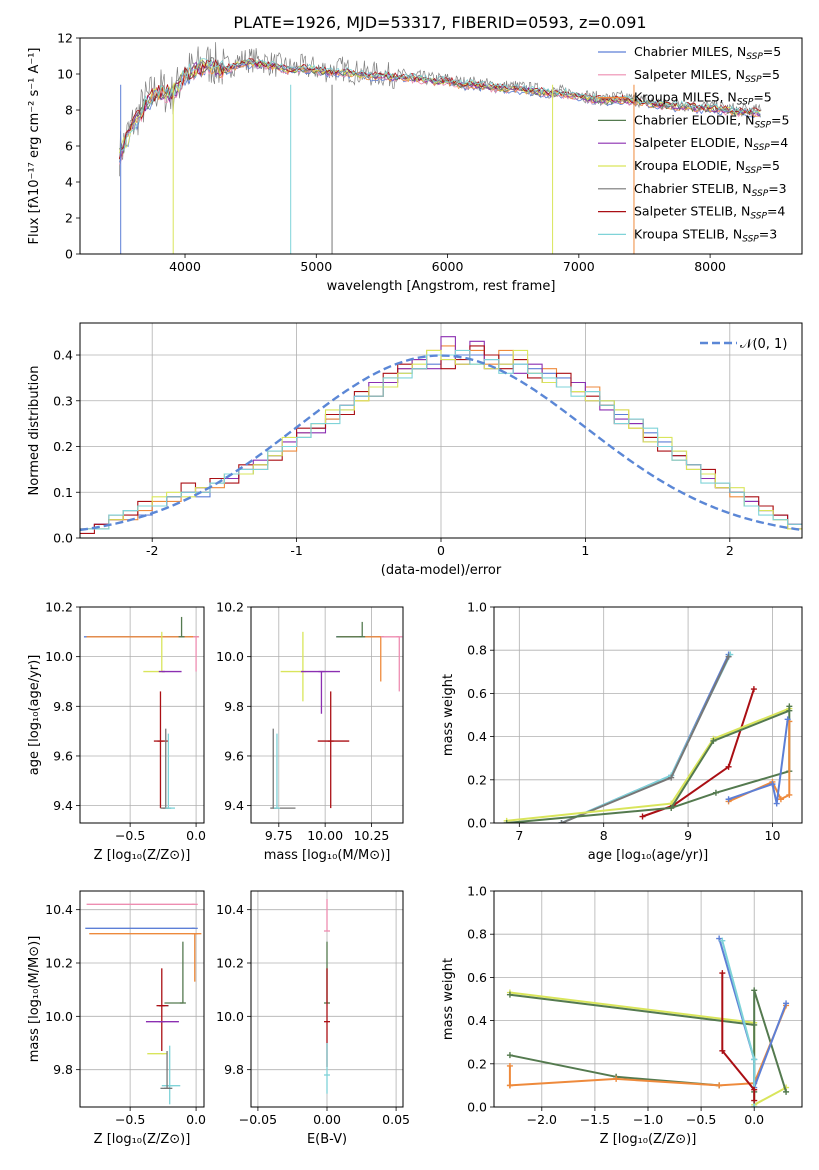 The width and height of the screenshot is (819, 1170). What do you see at coordinates (196, 1119) in the screenshot?
I see `x-tick-label: 0.0` at bounding box center [196, 1119].